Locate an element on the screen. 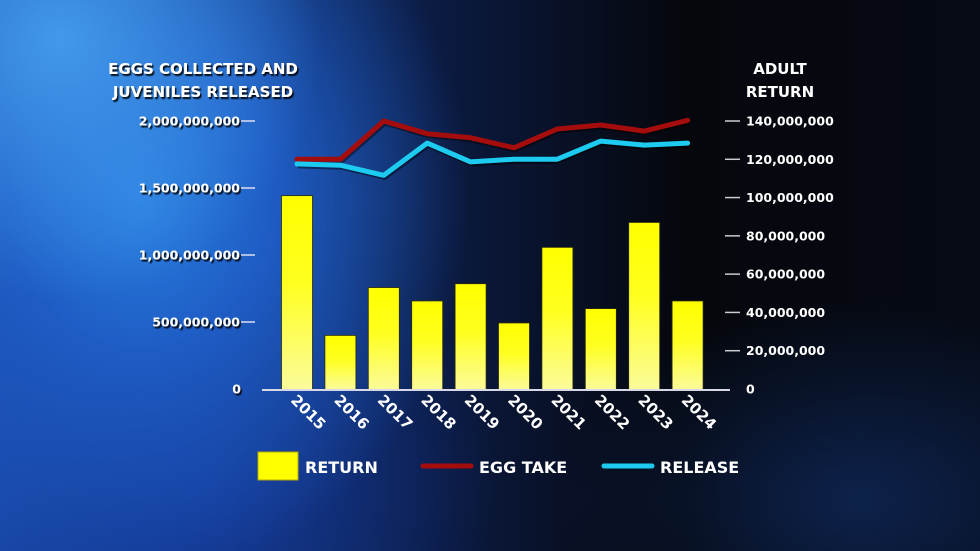 The width and height of the screenshot is (980, 551). return-bar-2018 is located at coordinates (427, 345).